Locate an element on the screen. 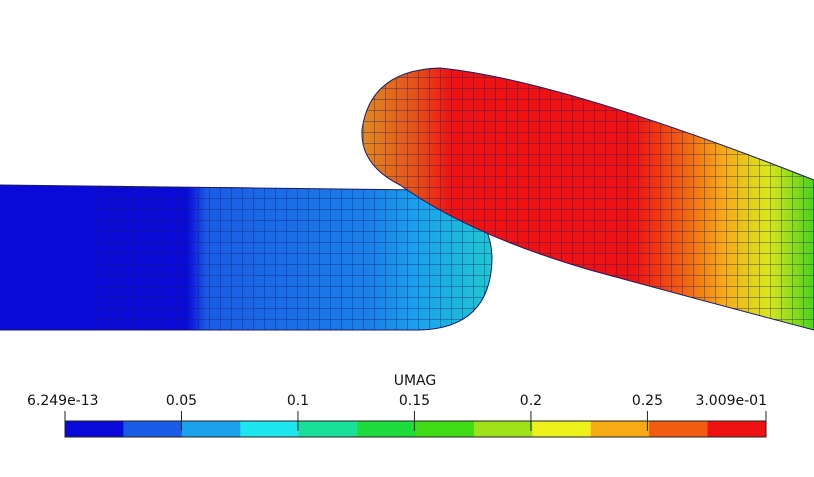 The image size is (814, 477). colorbar-tick-label: 0.05 is located at coordinates (181, 401).